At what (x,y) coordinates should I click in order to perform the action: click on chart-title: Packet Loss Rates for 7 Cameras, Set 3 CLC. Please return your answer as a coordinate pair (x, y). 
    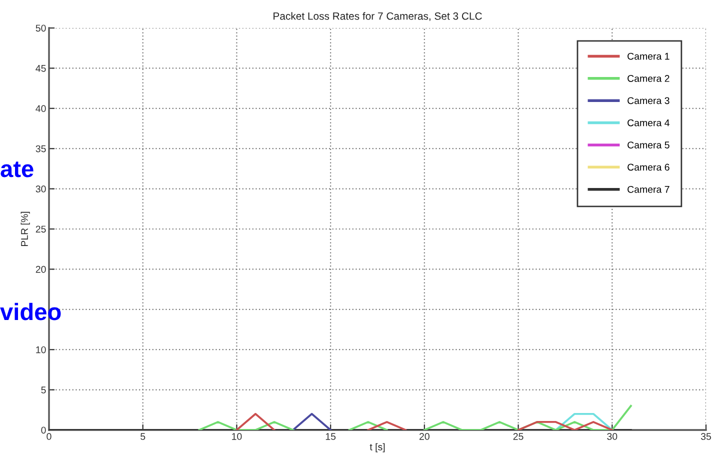
    Looking at the image, I should click on (378, 16).